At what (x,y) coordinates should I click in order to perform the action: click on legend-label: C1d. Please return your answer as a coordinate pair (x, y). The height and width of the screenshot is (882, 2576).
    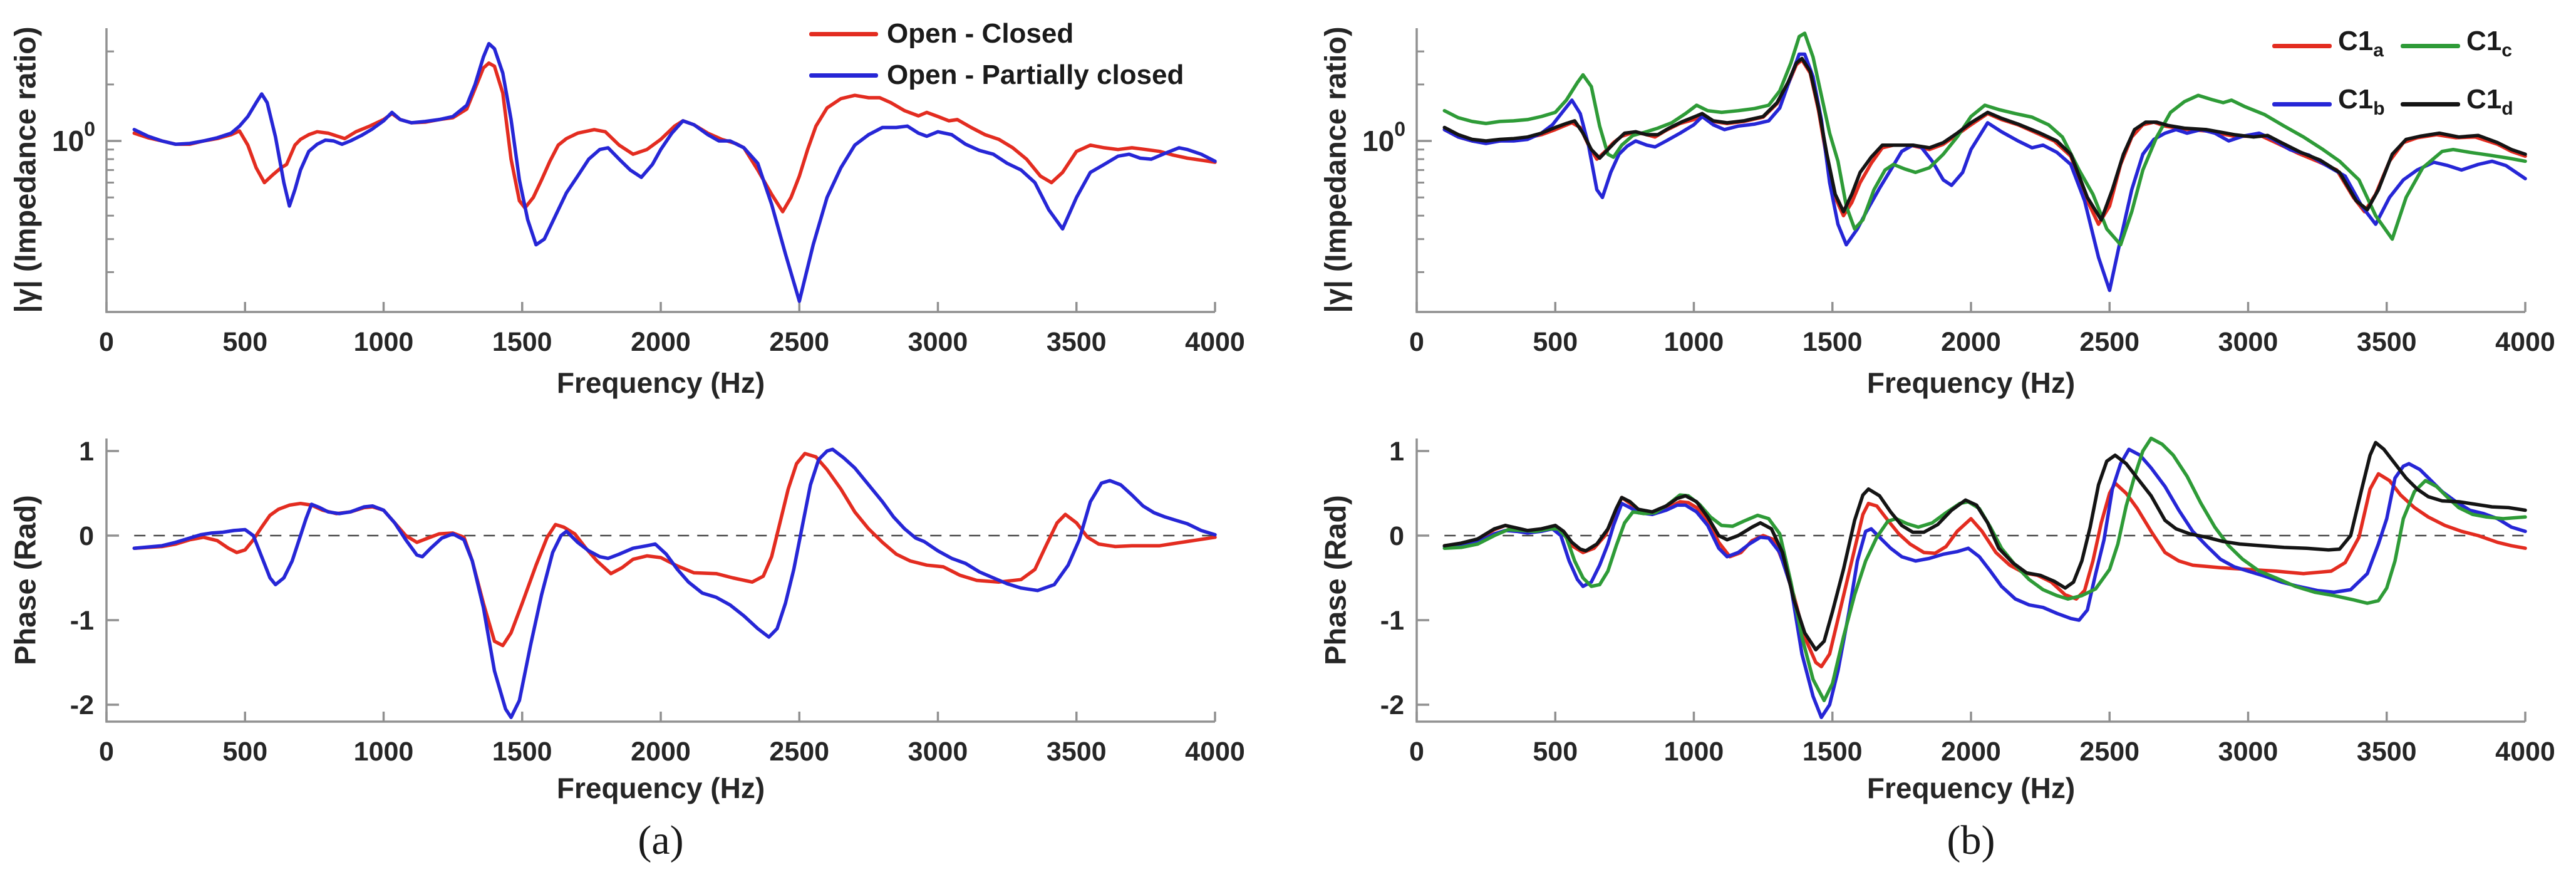
    Looking at the image, I should click on (2489, 101).